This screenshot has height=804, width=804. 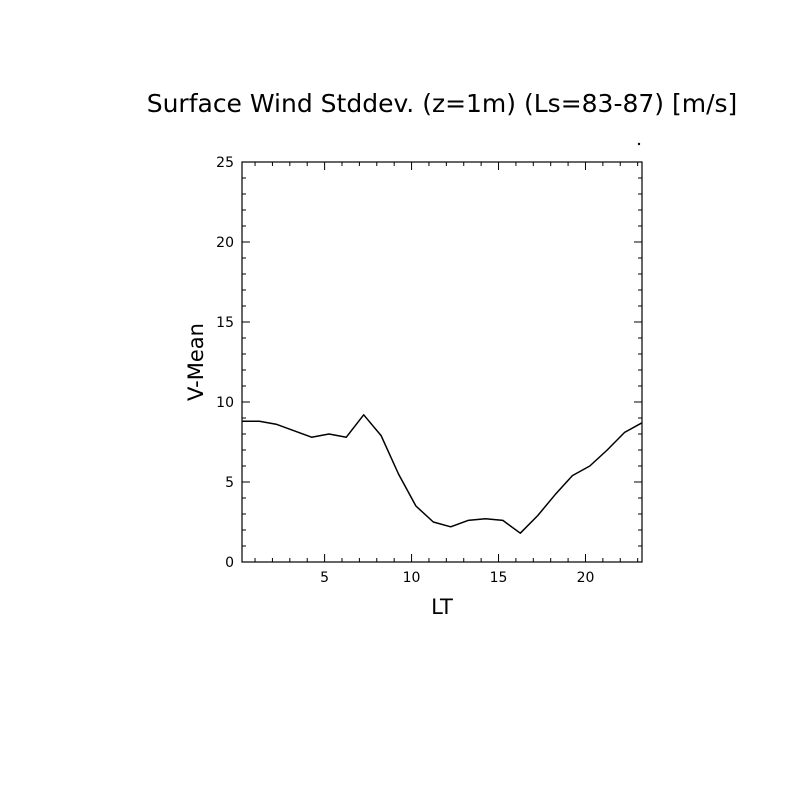 What do you see at coordinates (225, 163) in the screenshot?
I see `y-tick-label: 25` at bounding box center [225, 163].